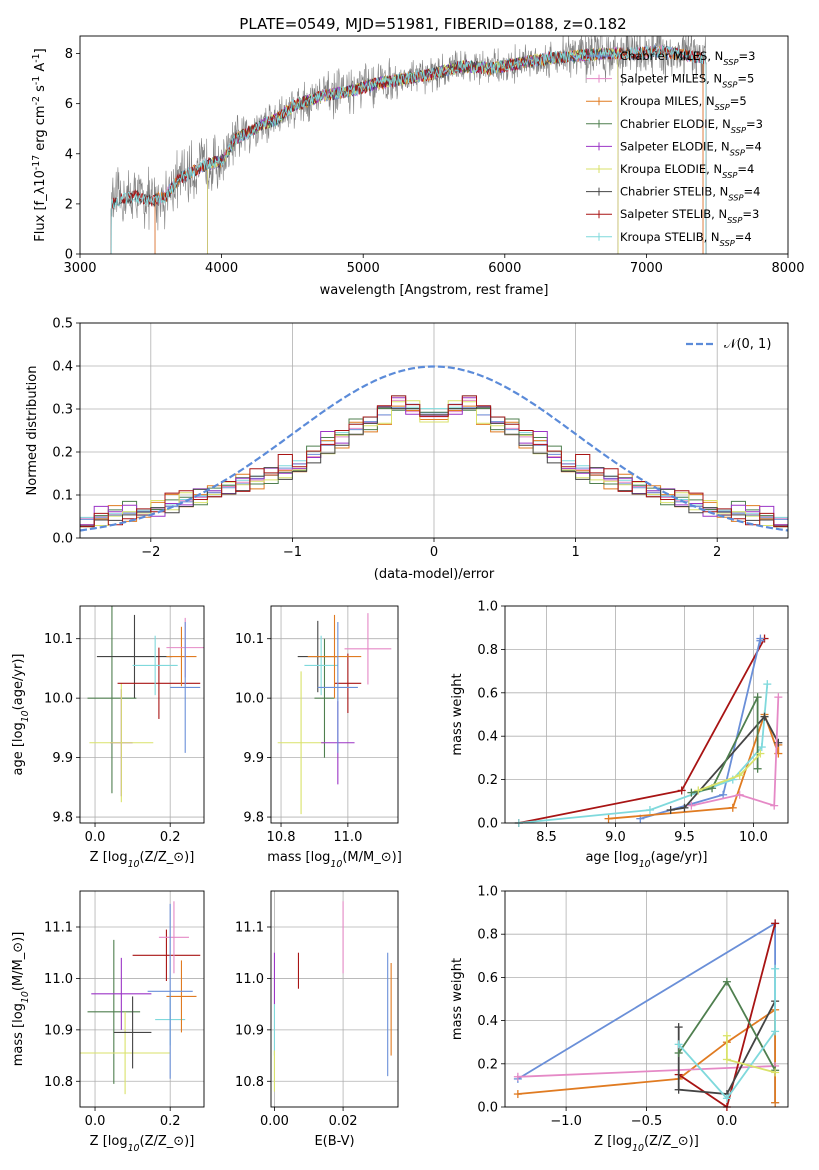 This screenshot has height=1170, width=819. What do you see at coordinates (747, 344) in the screenshot?
I see `legend-label: 𝒩(0, 1)` at bounding box center [747, 344].